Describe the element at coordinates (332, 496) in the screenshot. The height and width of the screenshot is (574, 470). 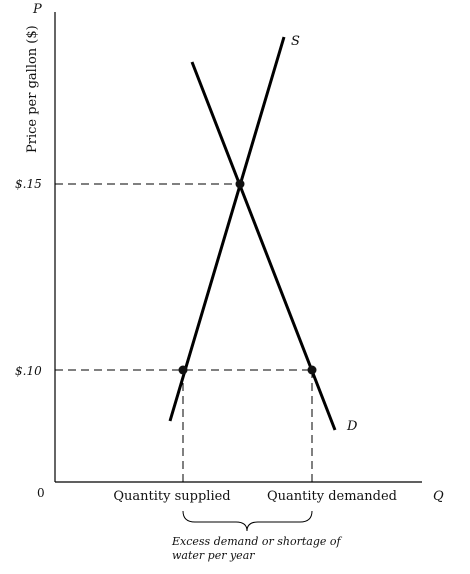
I see `x-category-quantity-demanded: Quantity demanded` at that location.